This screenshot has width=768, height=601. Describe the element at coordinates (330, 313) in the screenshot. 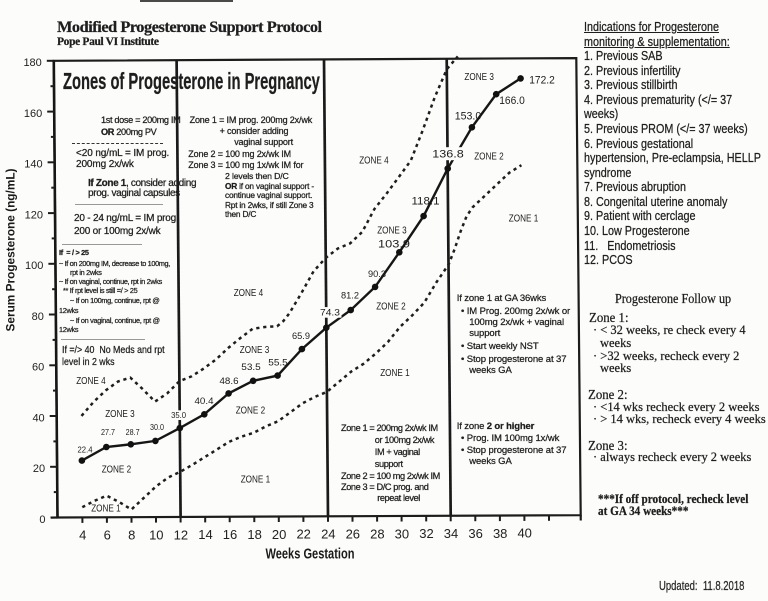

I see `svg-text: 74.3` at that location.